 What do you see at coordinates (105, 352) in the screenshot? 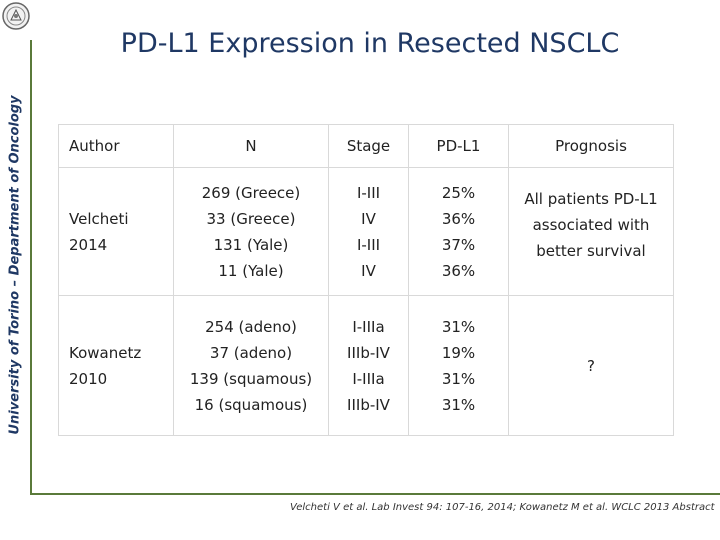
I see `author-name: Kowanetz` at bounding box center [105, 352].